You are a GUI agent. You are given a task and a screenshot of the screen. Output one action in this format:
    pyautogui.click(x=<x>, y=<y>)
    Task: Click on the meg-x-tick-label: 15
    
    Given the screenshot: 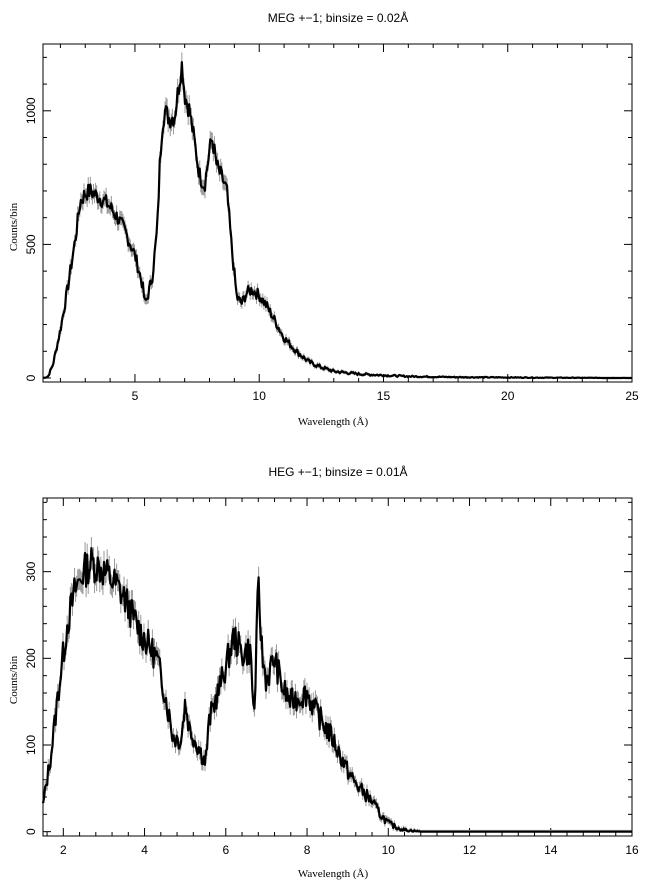 What is the action you would take?
    pyautogui.click(x=384, y=396)
    